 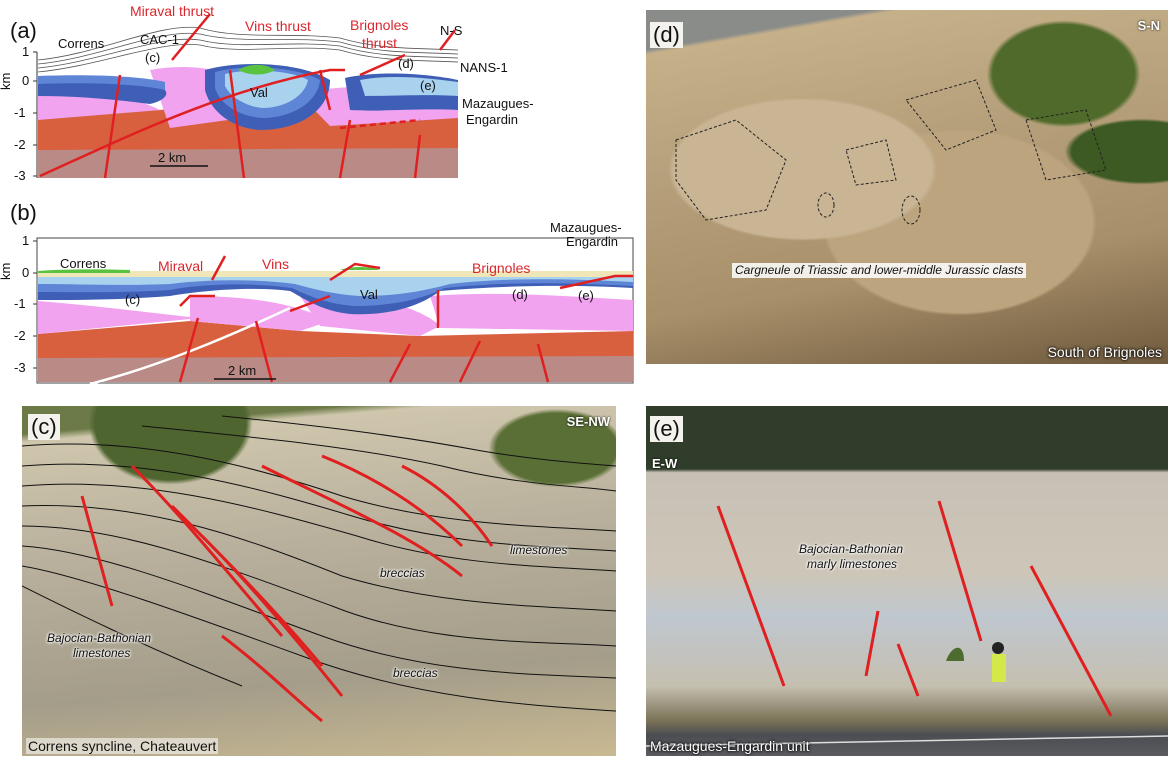 What do you see at coordinates (666, 35) in the screenshot?
I see `panel-d-label: (d)` at bounding box center [666, 35].